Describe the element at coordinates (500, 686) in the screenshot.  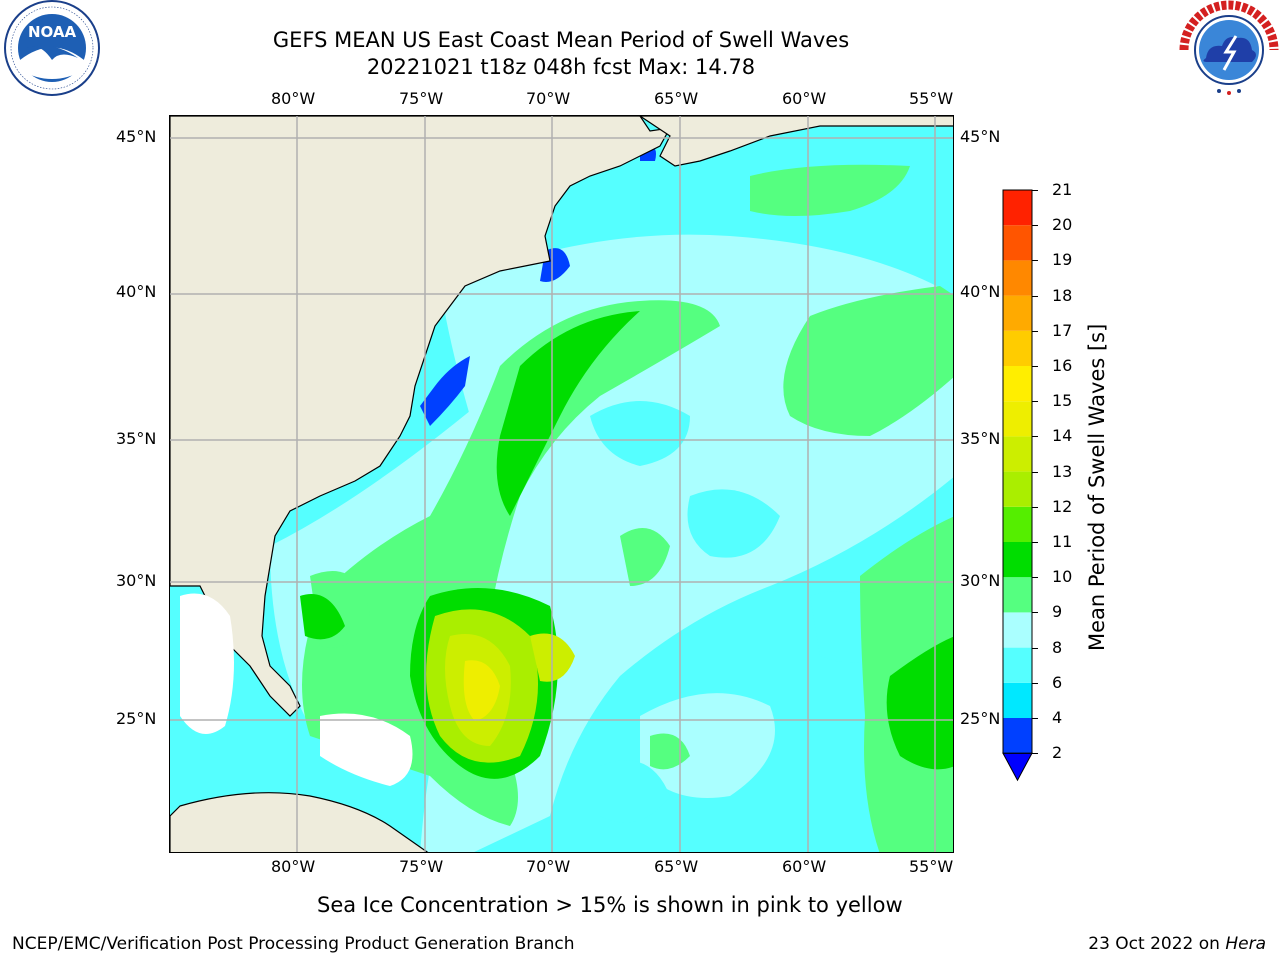
I see `field-12-14s` at that location.